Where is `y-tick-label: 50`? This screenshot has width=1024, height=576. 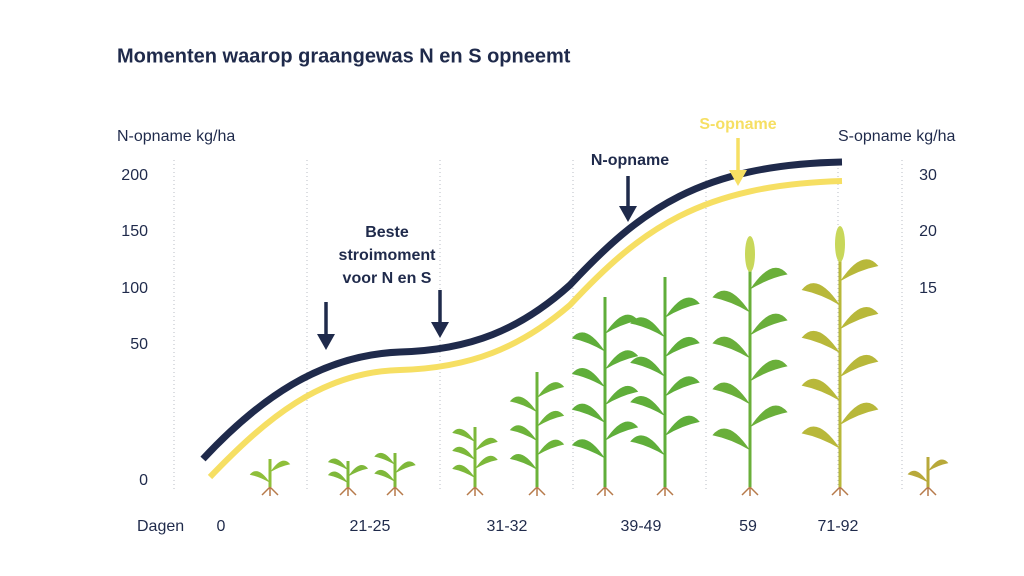
y-tick-label: 50 is located at coordinates (139, 344).